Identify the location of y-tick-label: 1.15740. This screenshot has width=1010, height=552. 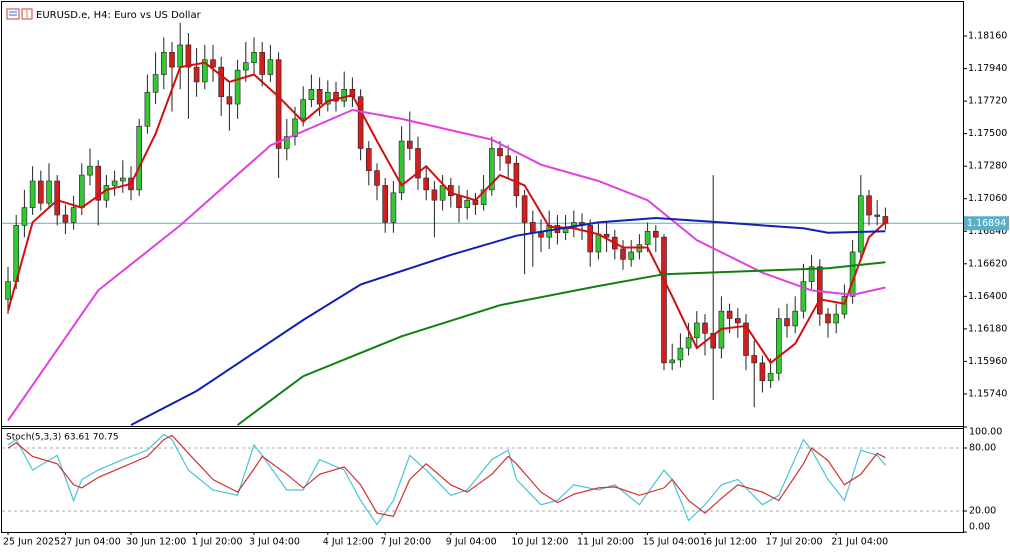
(987, 393).